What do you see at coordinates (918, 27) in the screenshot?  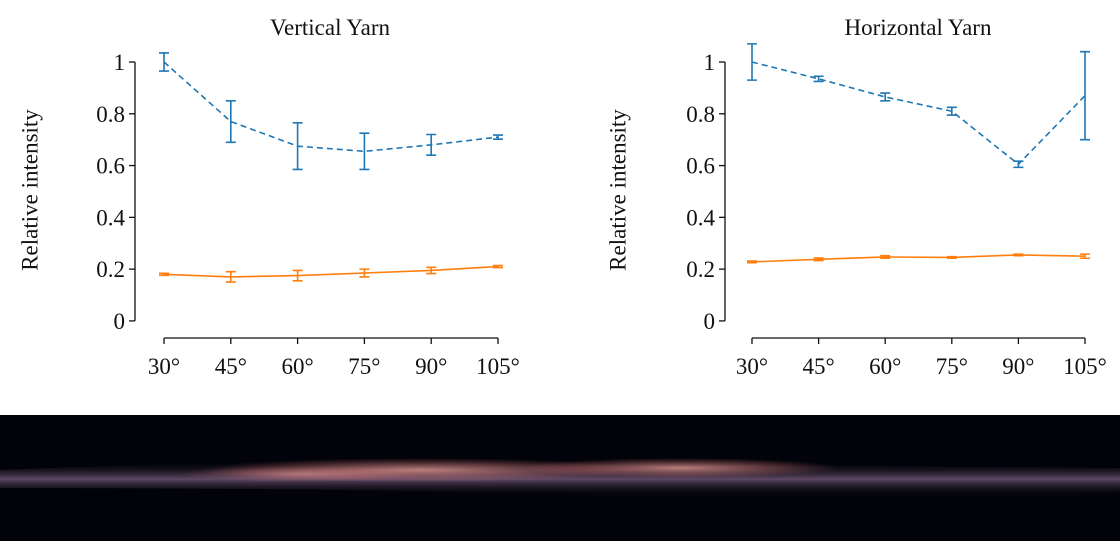 I see `chart-title: Horizontal Yarn` at bounding box center [918, 27].